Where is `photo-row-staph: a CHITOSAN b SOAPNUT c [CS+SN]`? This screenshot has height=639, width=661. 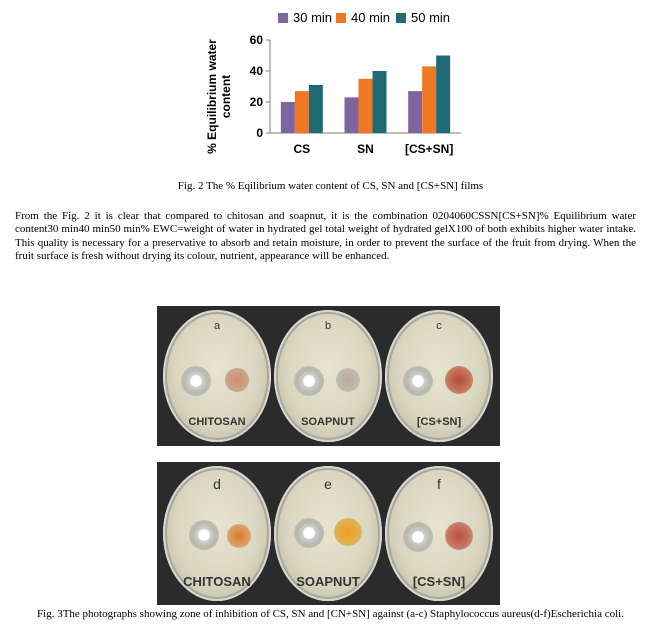
photo-row-staph: a CHITOSAN b SOAPNUT c [CS+SN] is located at coordinates (328, 376).